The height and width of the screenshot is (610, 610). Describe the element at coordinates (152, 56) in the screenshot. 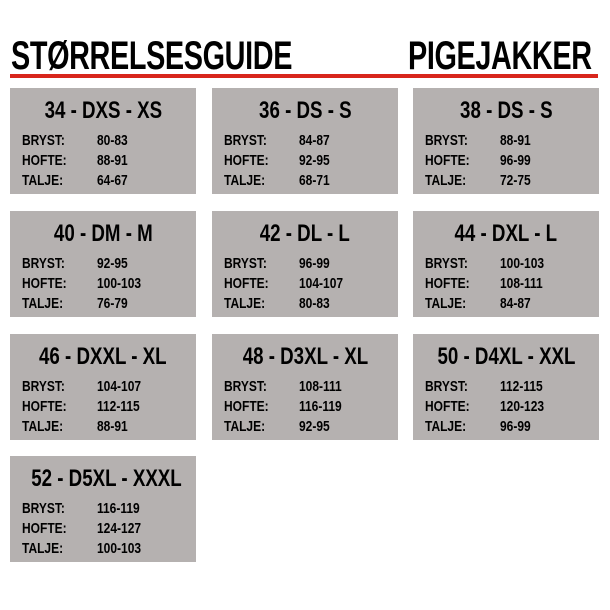

I see `page-title: STØRRELSESGUIDE` at that location.